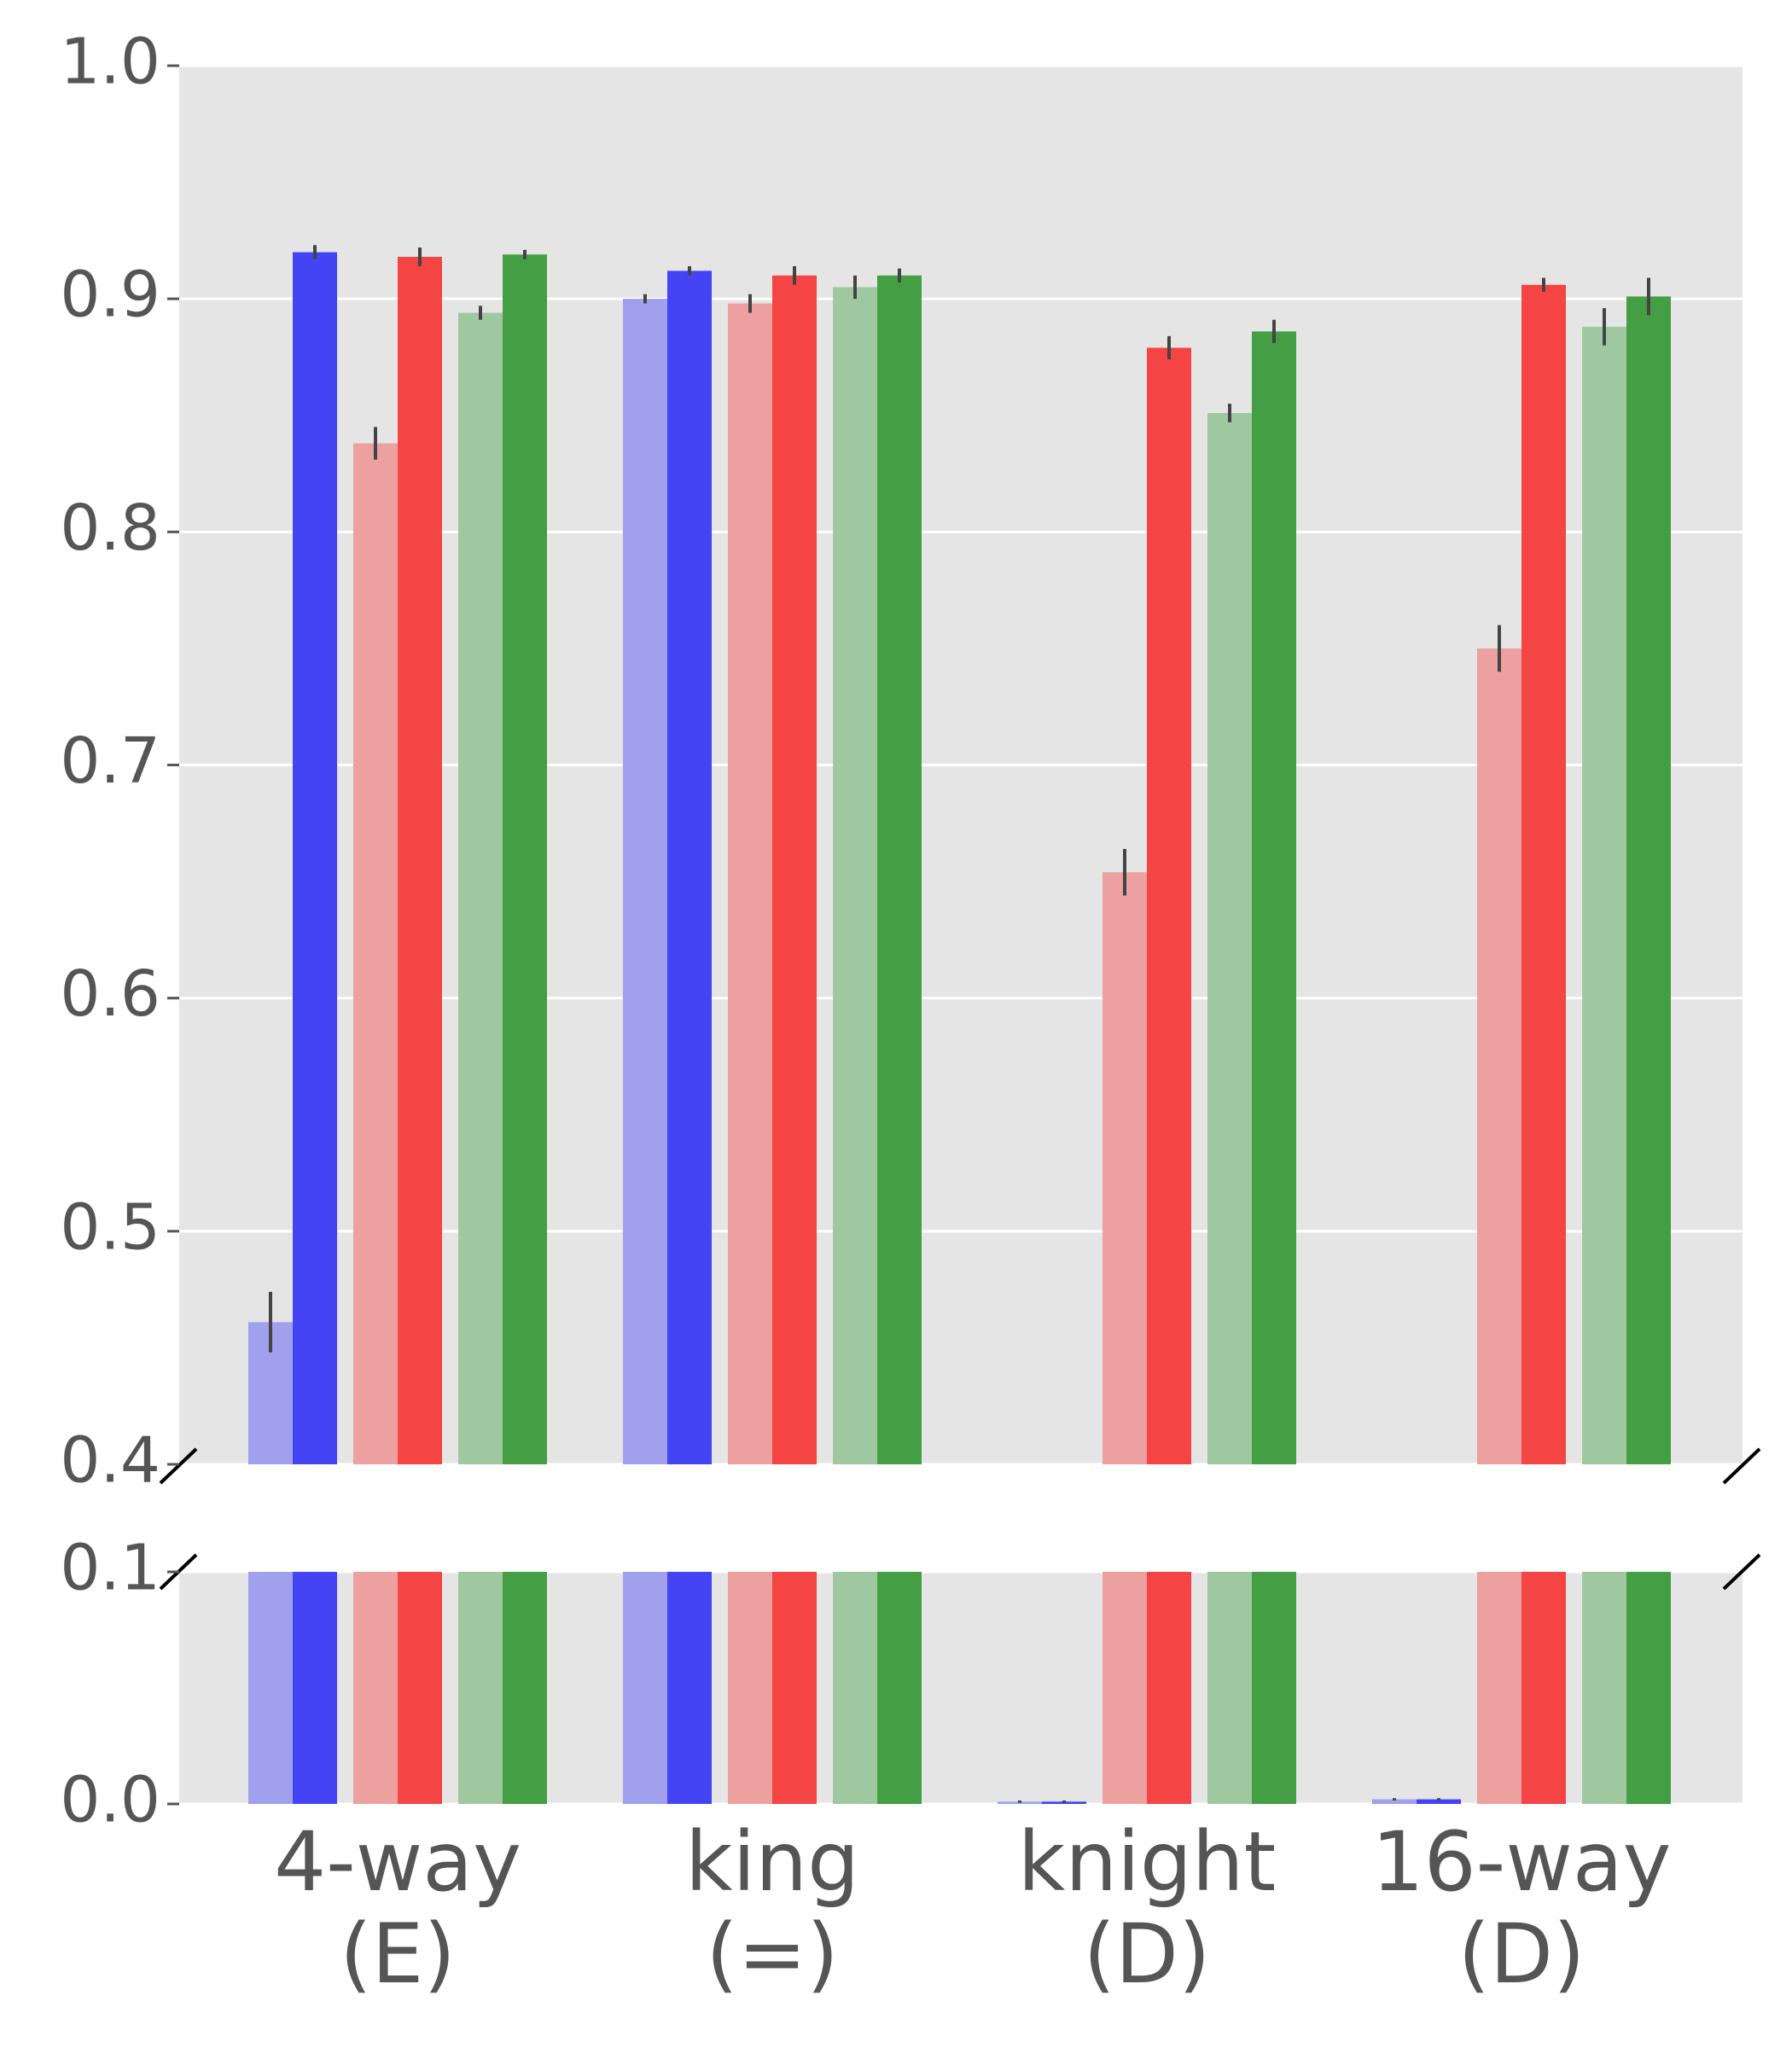  What do you see at coordinates (110, 1801) in the screenshot?
I see `y-tick-label: 0.0` at bounding box center [110, 1801].